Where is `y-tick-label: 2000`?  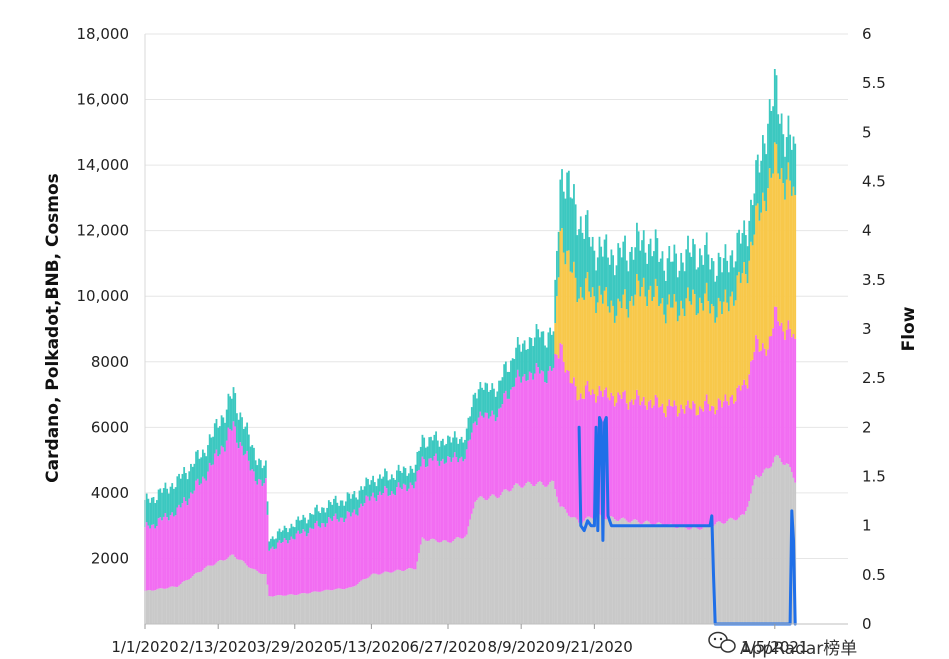
y-tick-label: 2000 is located at coordinates (110, 558).